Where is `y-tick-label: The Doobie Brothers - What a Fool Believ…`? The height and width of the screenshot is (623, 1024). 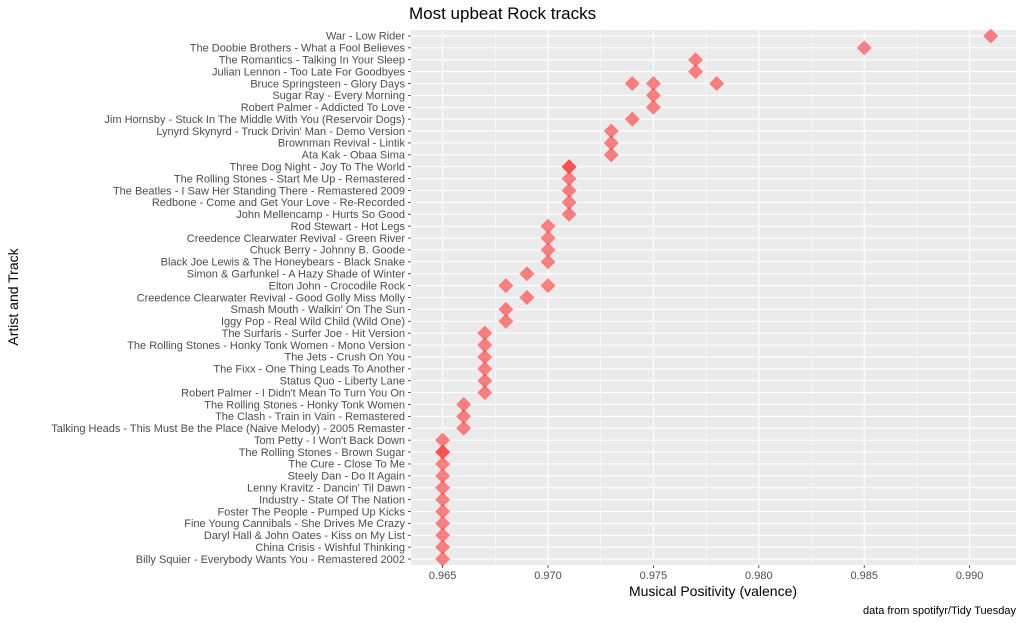
y-tick-label: The Doobie Brothers - What a Fool Believ… is located at coordinates (298, 49).